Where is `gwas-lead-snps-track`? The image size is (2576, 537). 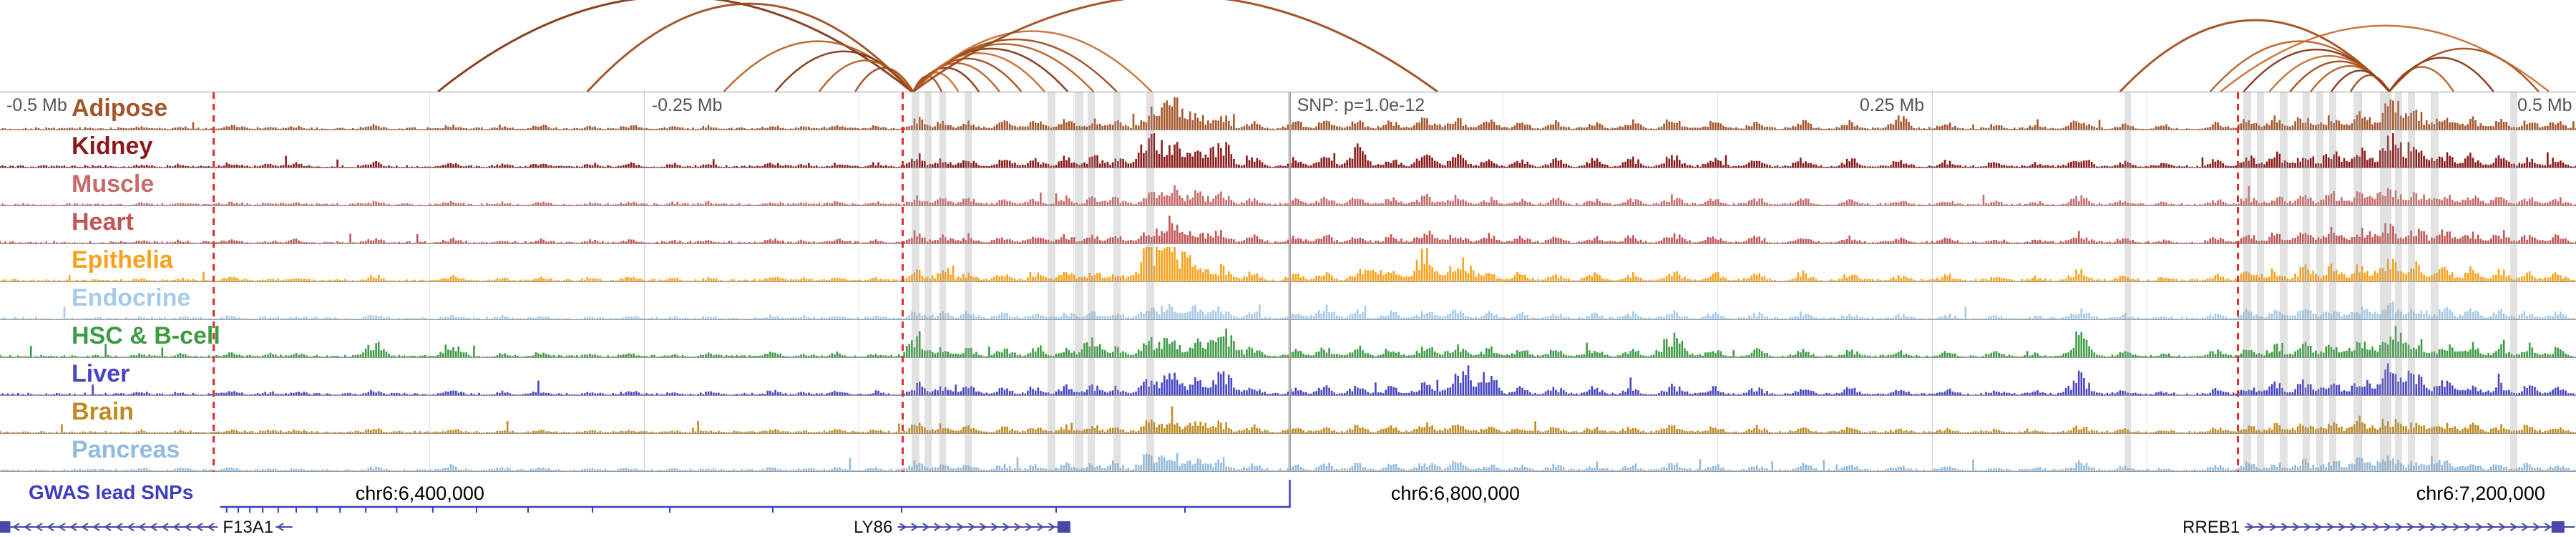
gwas-lead-snps-track is located at coordinates (755, 496).